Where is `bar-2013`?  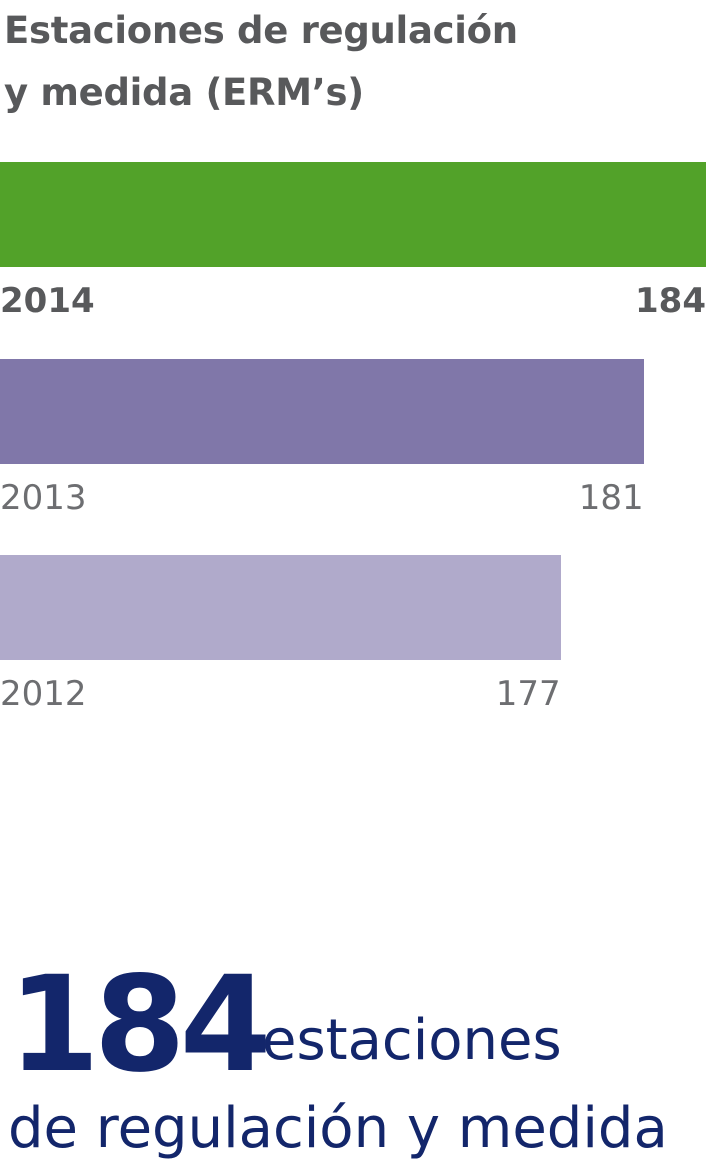 bar-2013 is located at coordinates (322, 411).